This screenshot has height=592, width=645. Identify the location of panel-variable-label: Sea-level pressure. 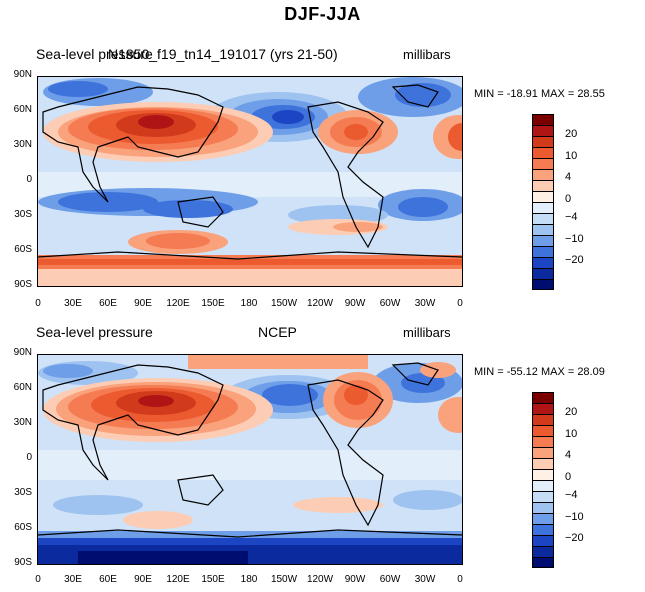
(94, 332).